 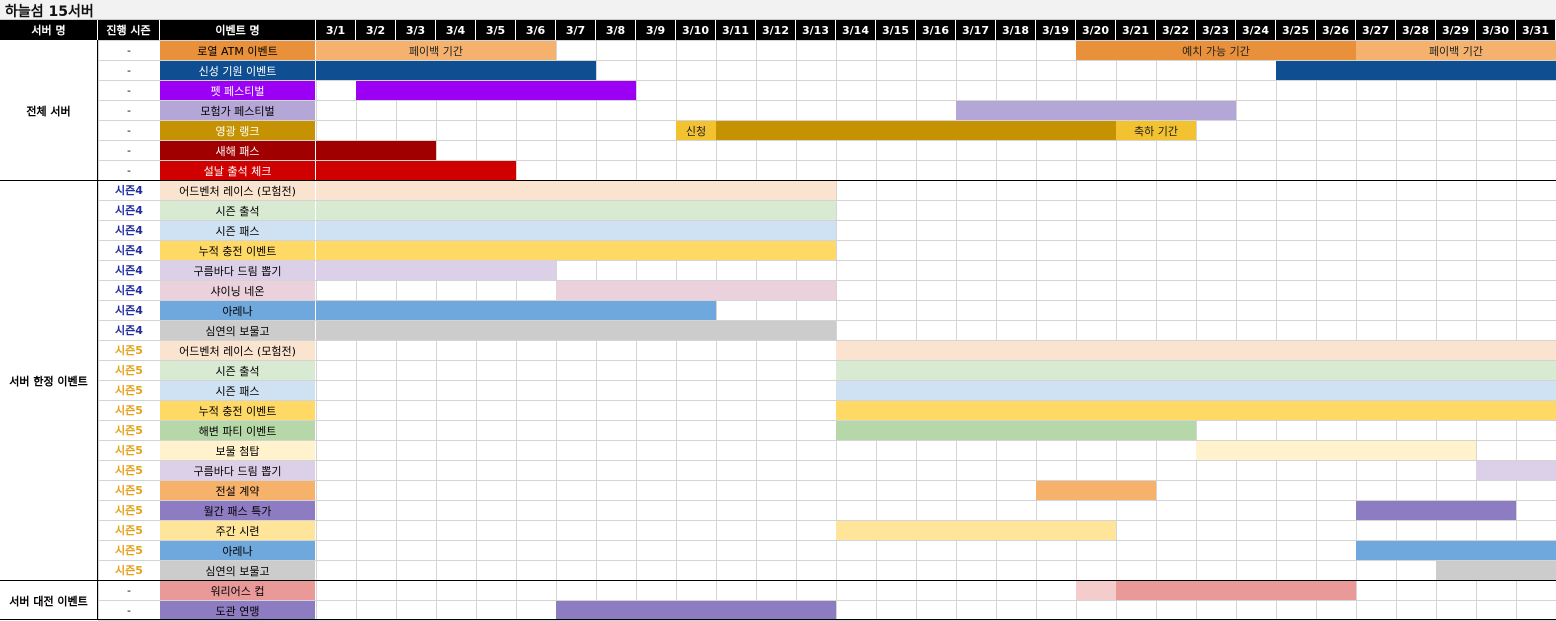 I want to click on date-header-20: 3/20, so click(x=1096, y=30).